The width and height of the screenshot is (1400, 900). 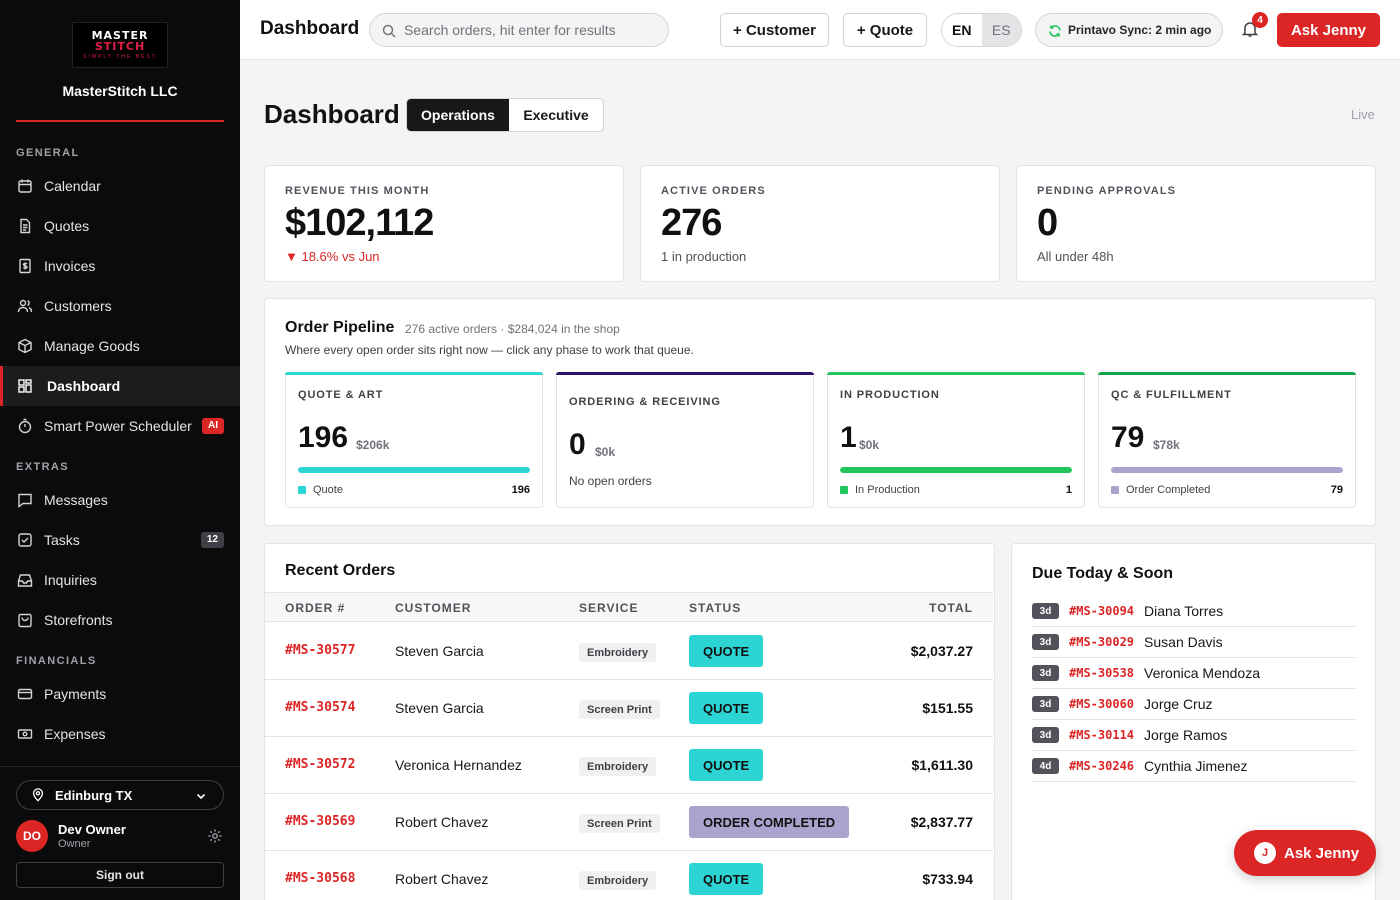 What do you see at coordinates (120, 734) in the screenshot?
I see `sidebar-item-expenses: Expenses` at bounding box center [120, 734].